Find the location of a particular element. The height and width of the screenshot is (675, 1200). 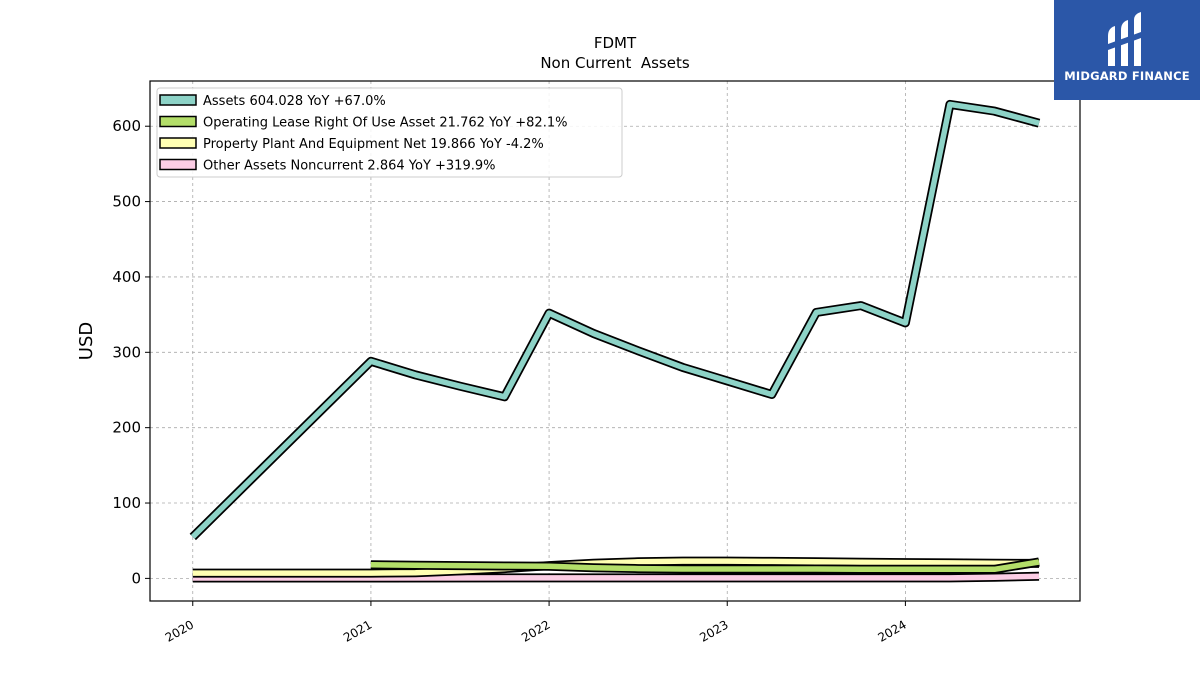

y-tick-label: 400 is located at coordinates (126, 277).